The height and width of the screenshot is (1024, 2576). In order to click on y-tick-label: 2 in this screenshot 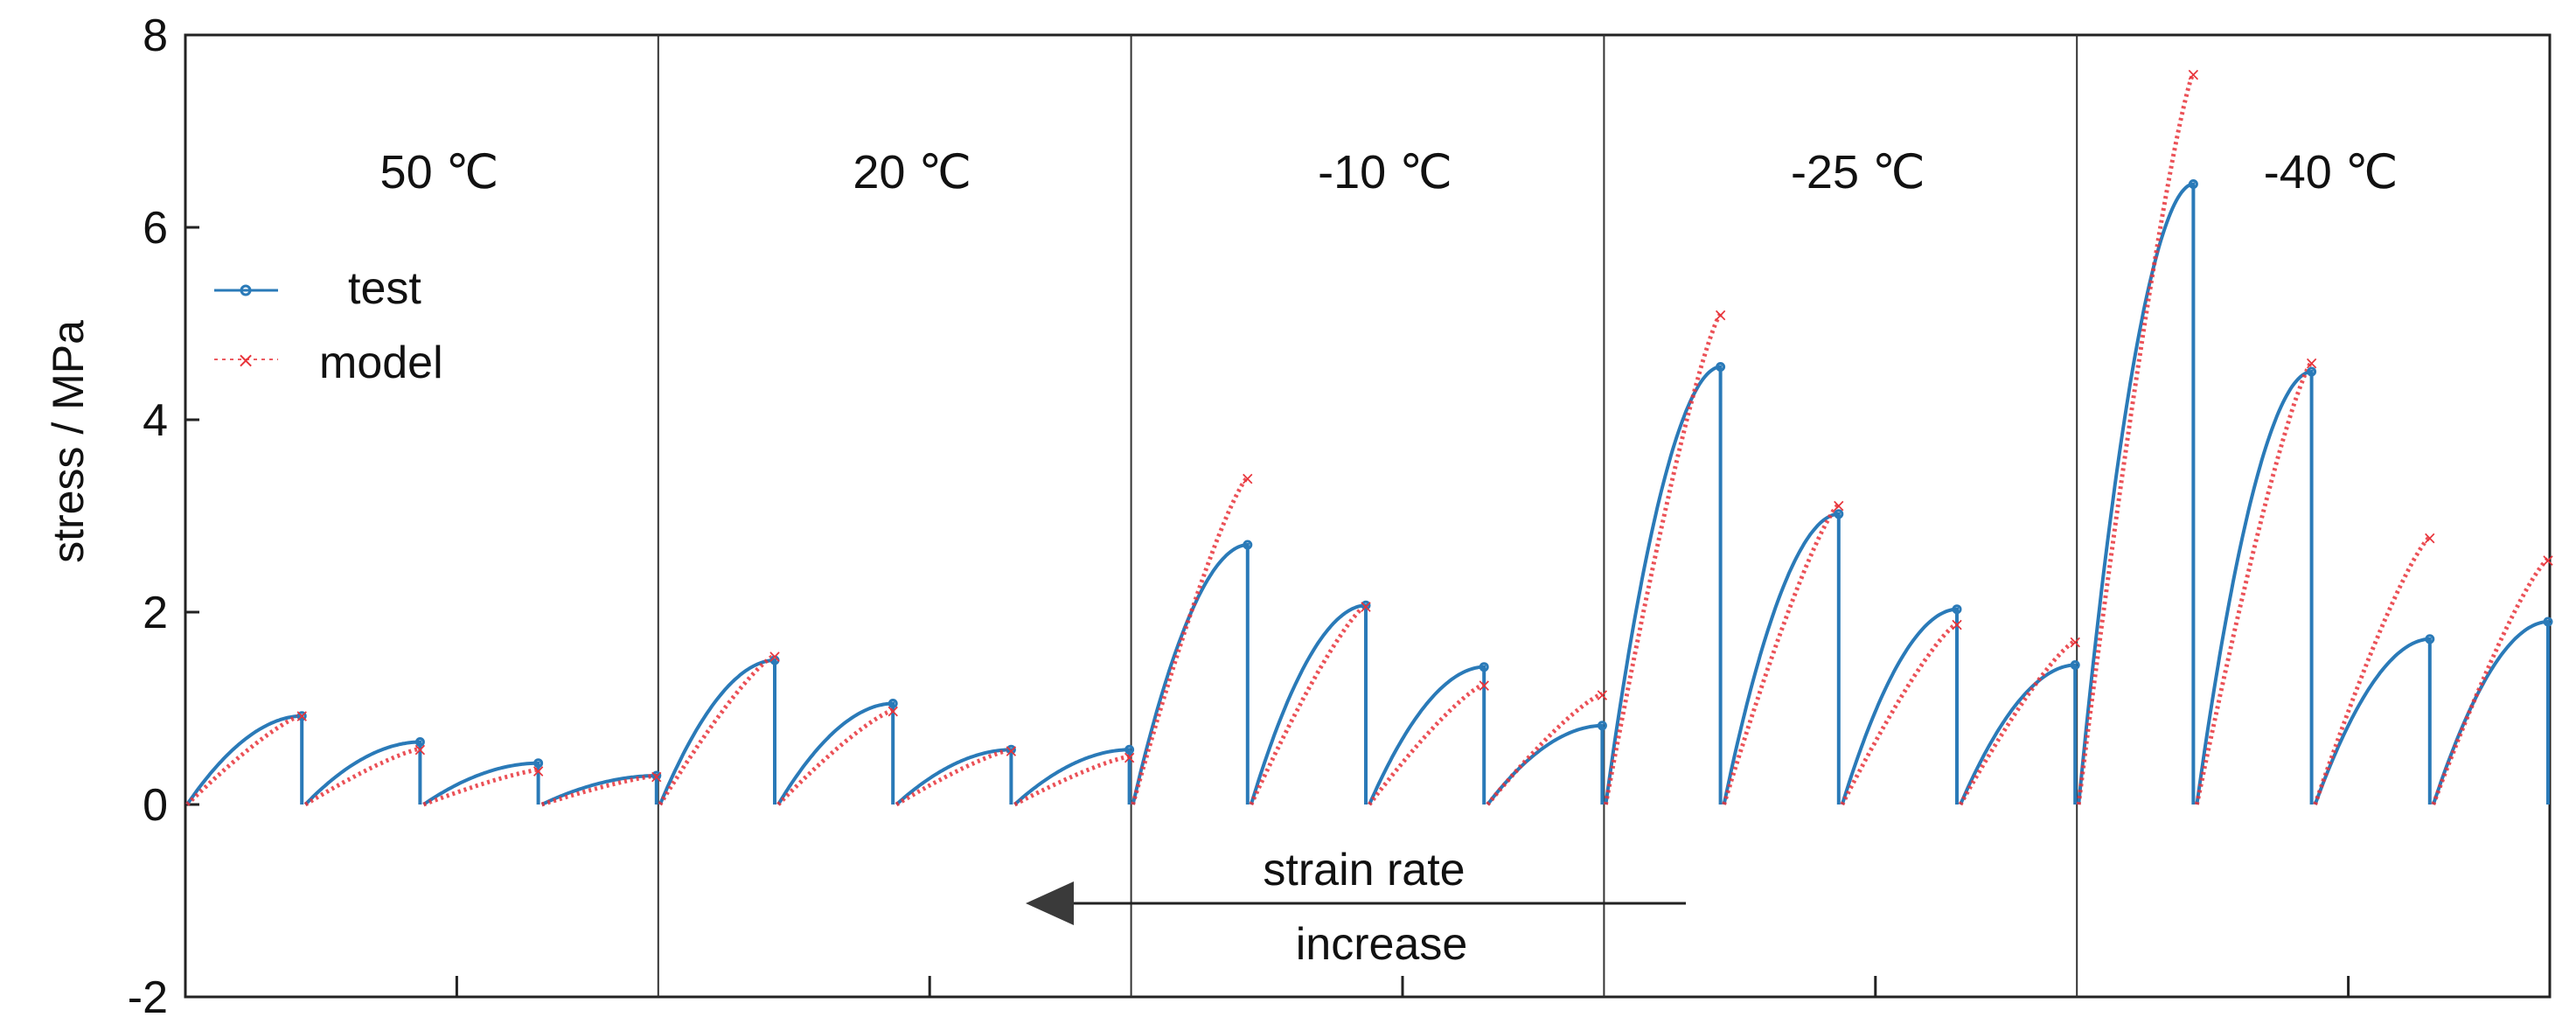, I will do `click(155, 613)`.